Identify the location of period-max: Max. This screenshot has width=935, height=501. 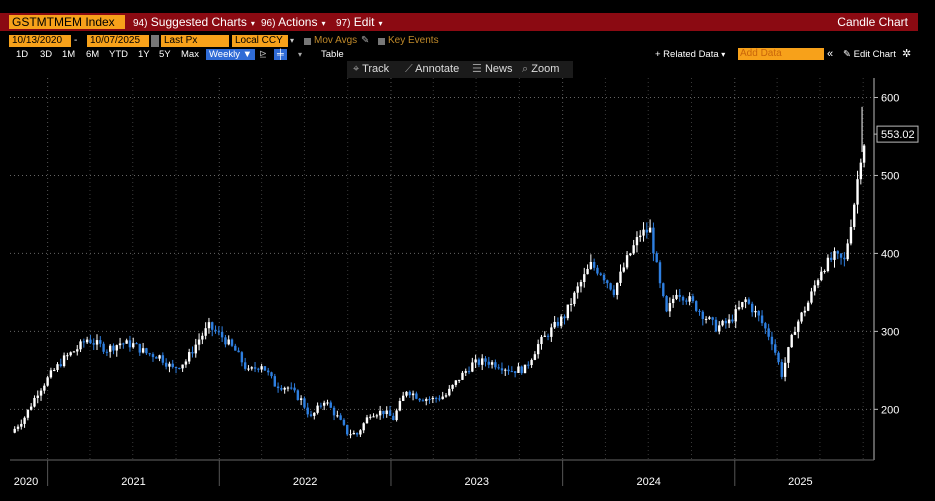
(190, 54).